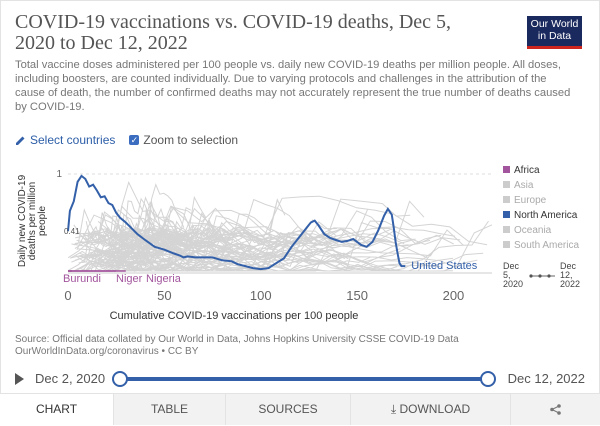 The height and width of the screenshot is (426, 600). I want to click on tab-sources: SOURCES, so click(288, 409).